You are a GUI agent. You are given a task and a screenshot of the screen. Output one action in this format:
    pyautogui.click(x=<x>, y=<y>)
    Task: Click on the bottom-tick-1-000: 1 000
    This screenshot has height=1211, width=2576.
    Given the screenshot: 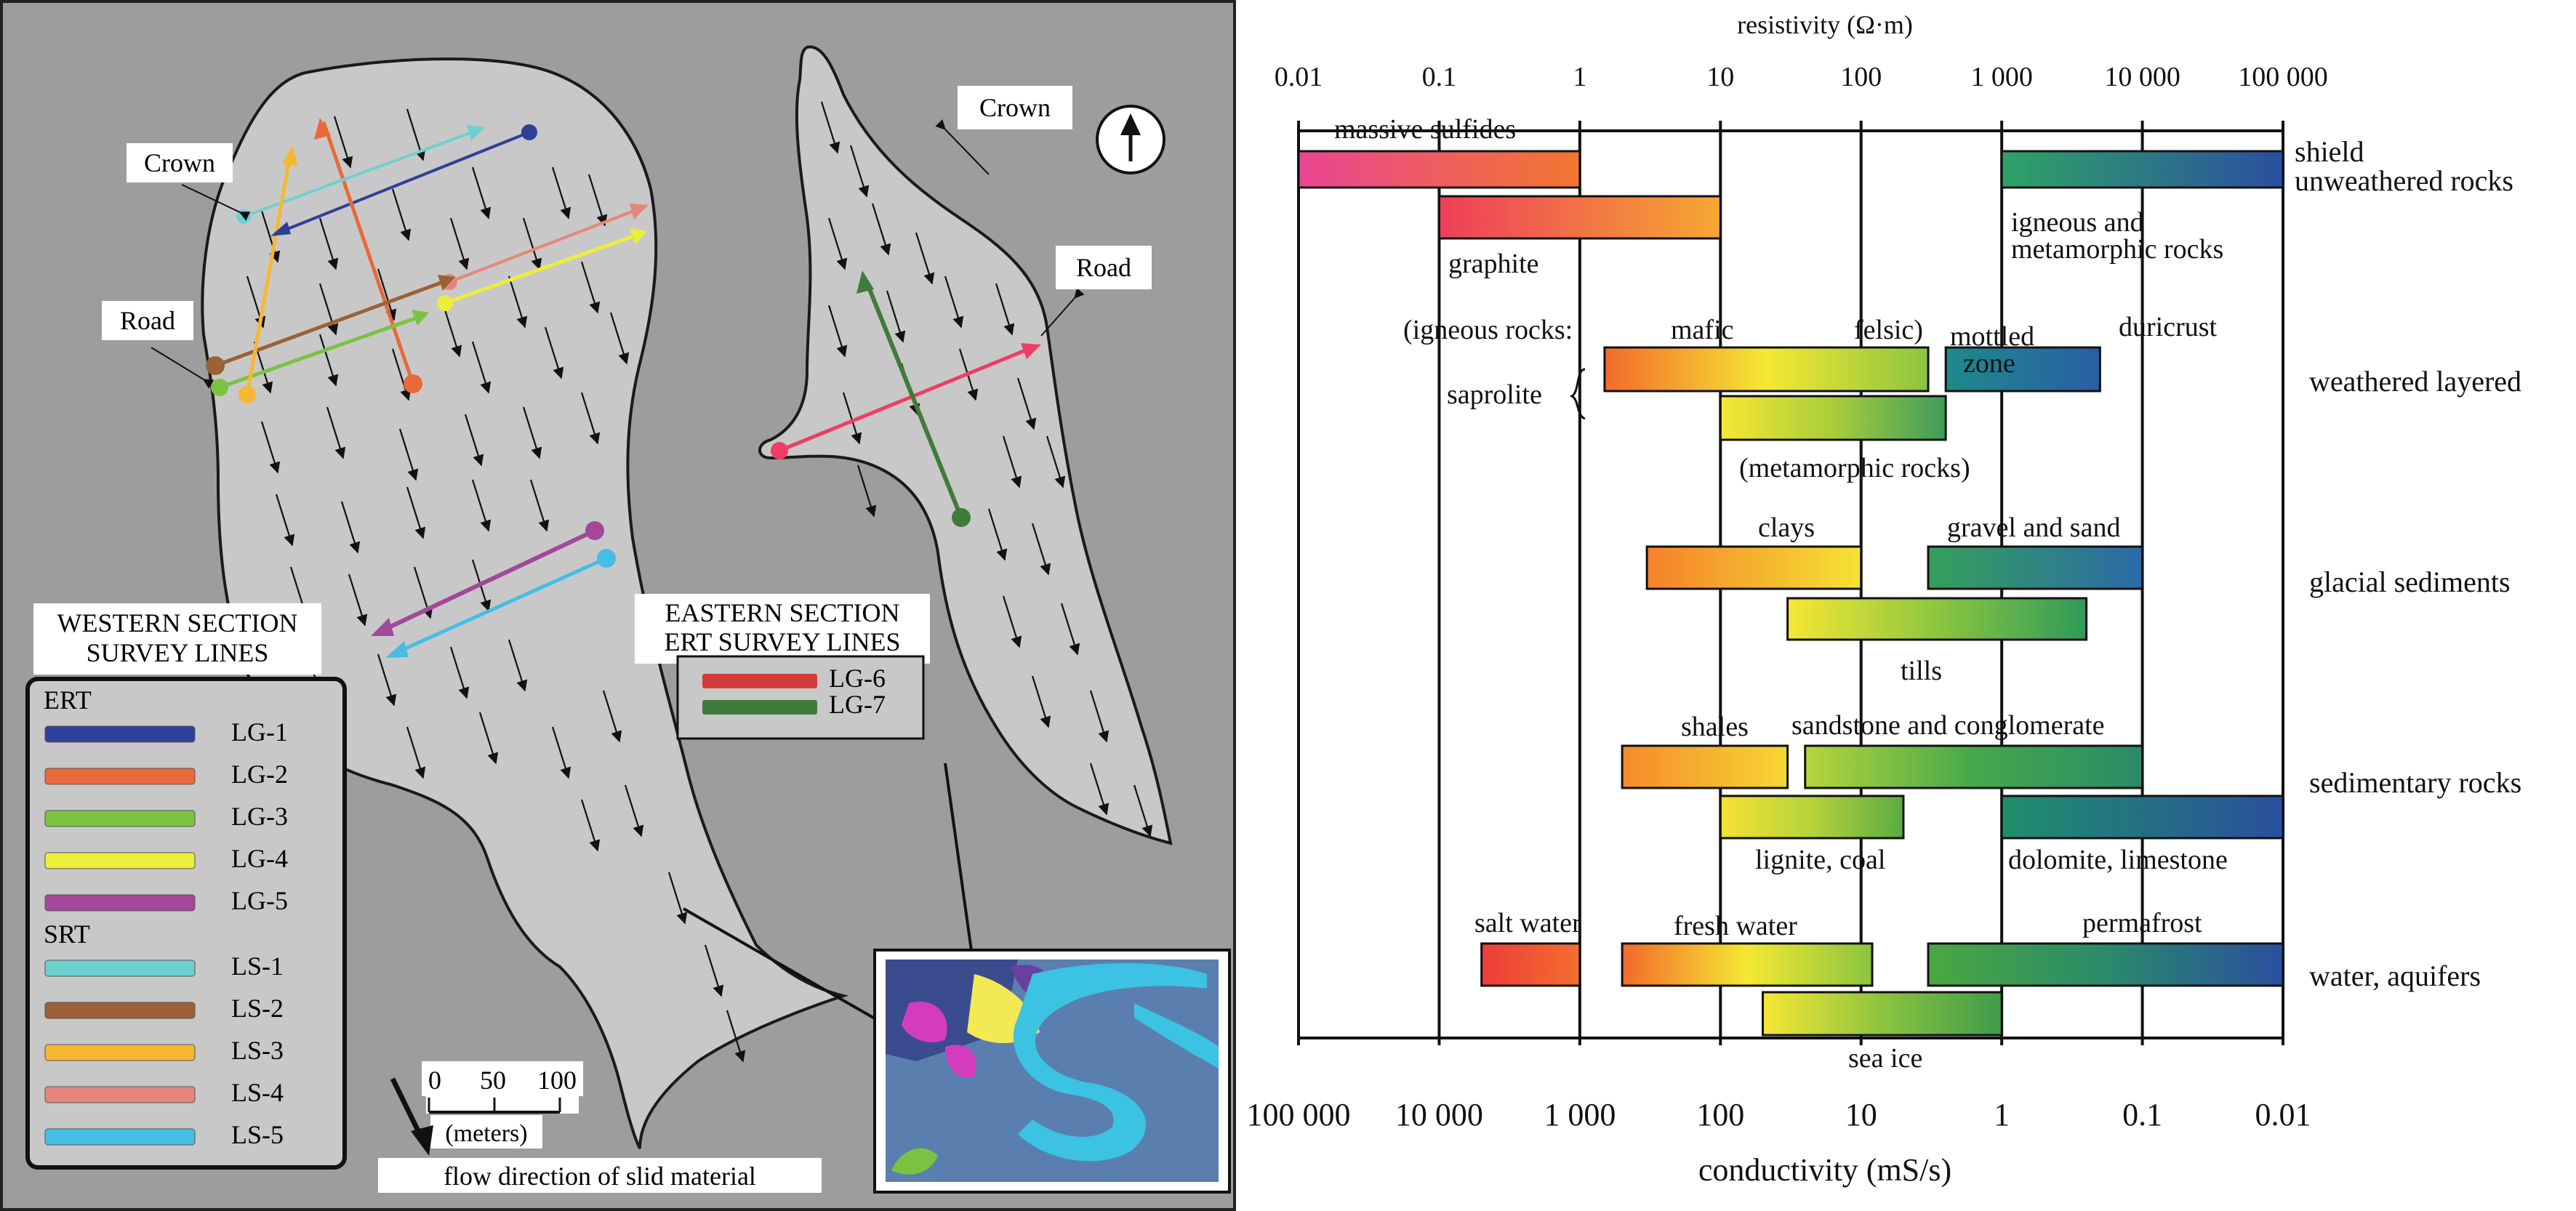 What is the action you would take?
    pyautogui.click(x=1580, y=1114)
    